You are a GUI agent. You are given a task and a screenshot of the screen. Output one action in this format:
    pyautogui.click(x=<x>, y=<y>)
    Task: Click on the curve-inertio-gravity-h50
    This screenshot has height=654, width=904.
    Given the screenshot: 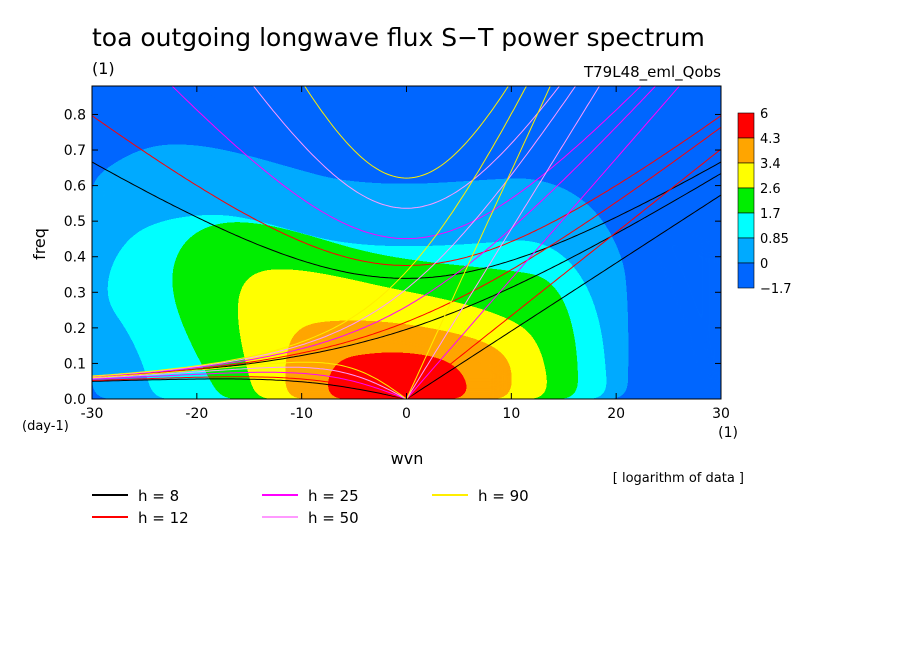 What is the action you would take?
    pyautogui.click(x=406, y=147)
    